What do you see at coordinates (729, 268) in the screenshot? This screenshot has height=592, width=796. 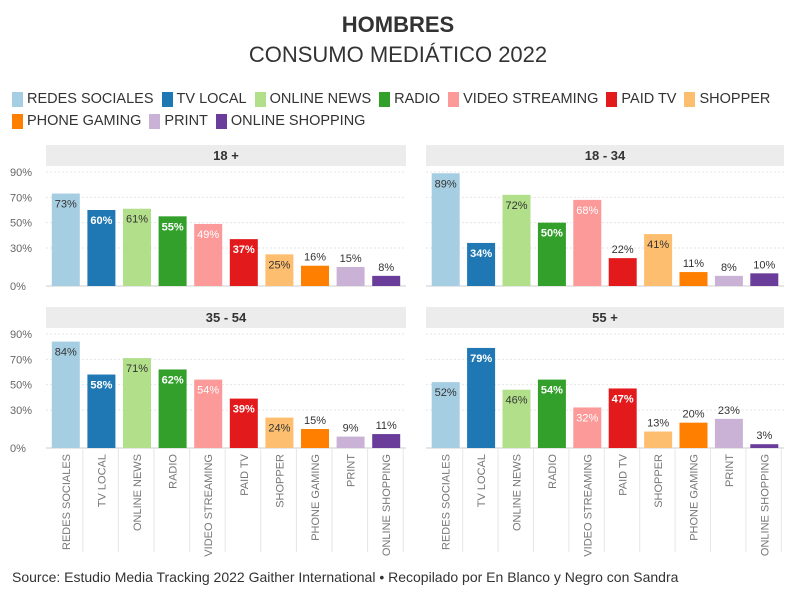 I see `data-label: 8%` at bounding box center [729, 268].